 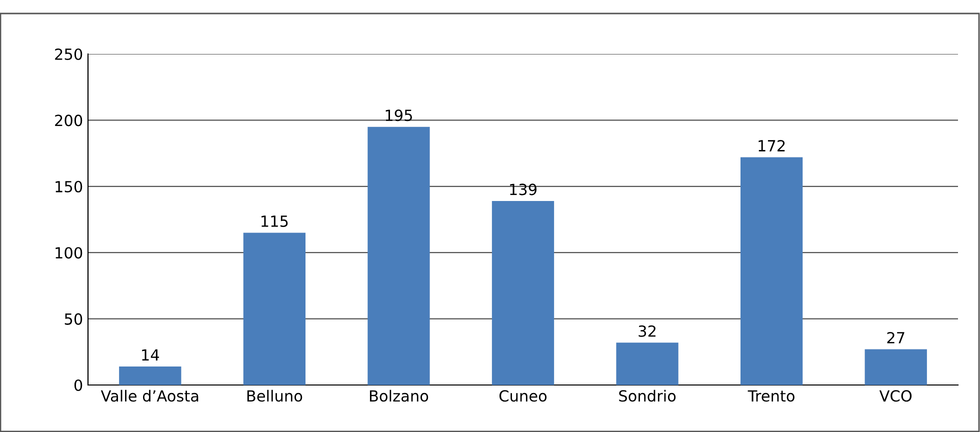 What do you see at coordinates (647, 331) in the screenshot?
I see `data-label: 32` at bounding box center [647, 331].